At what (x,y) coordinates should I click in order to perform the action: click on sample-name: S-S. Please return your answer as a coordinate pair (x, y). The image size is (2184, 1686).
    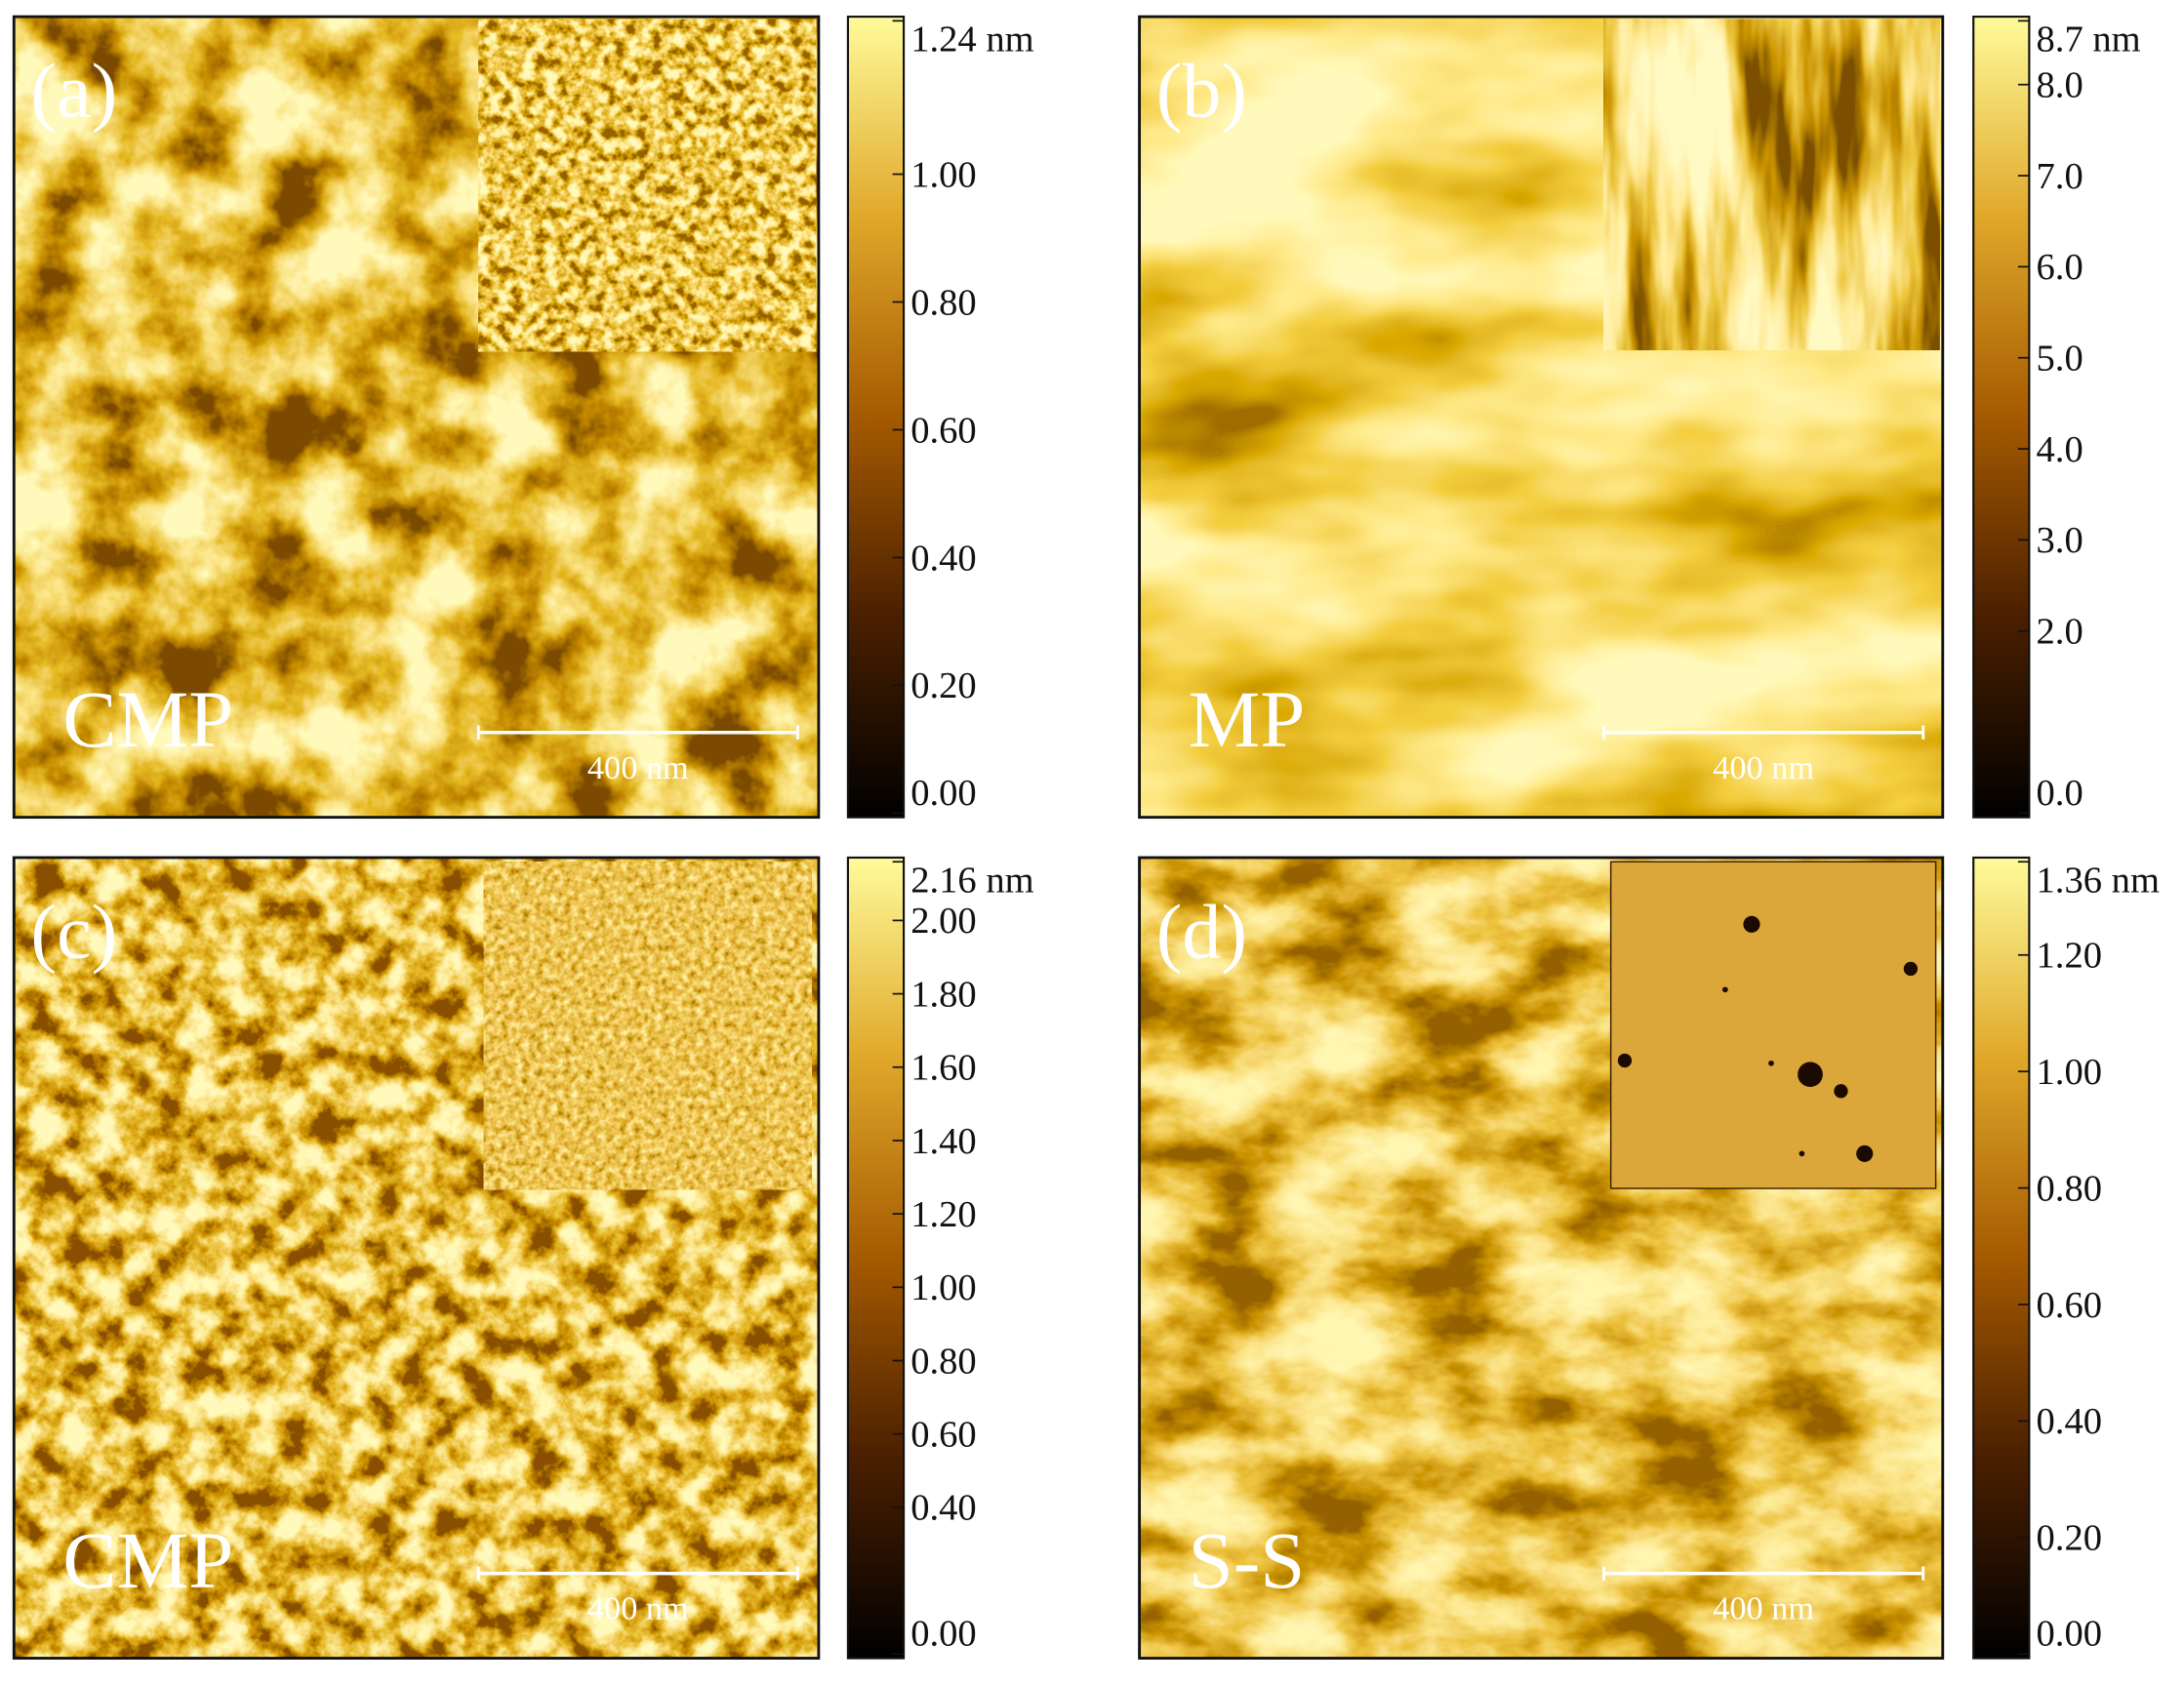
    Looking at the image, I should click on (1247, 1560).